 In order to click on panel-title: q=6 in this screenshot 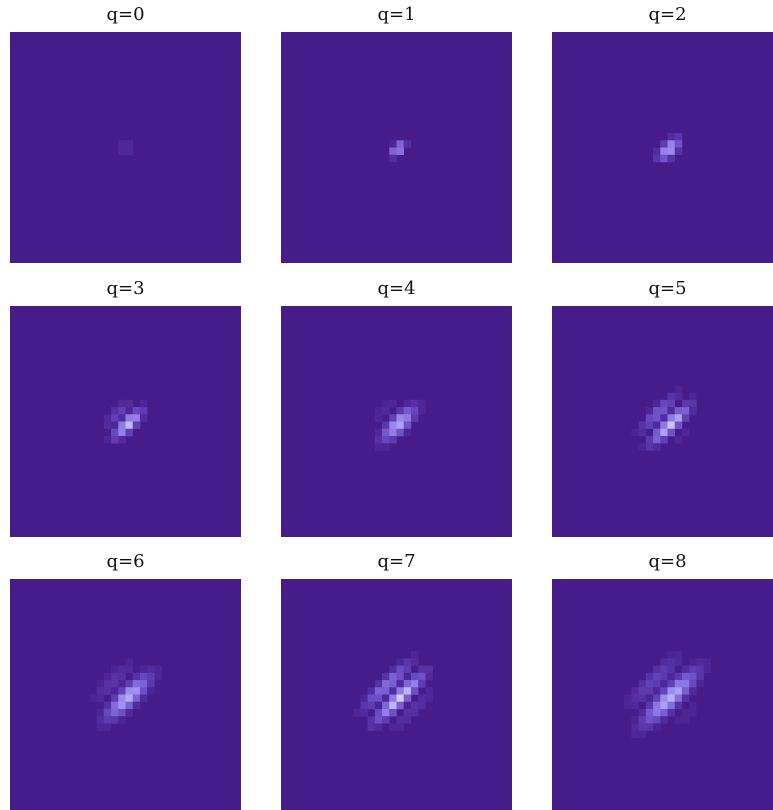, I will do `click(125, 561)`.